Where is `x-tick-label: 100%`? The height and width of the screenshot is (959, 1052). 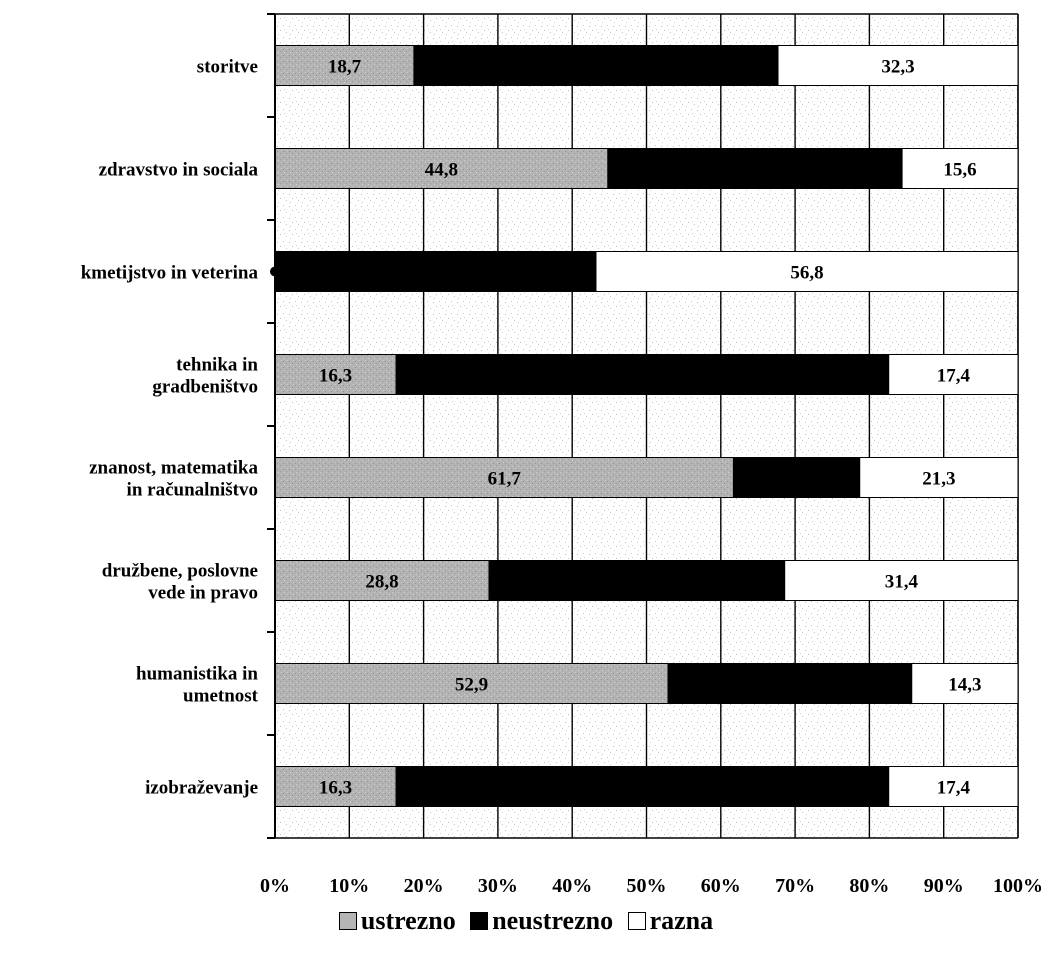 x-tick-label: 100% is located at coordinates (1018, 886).